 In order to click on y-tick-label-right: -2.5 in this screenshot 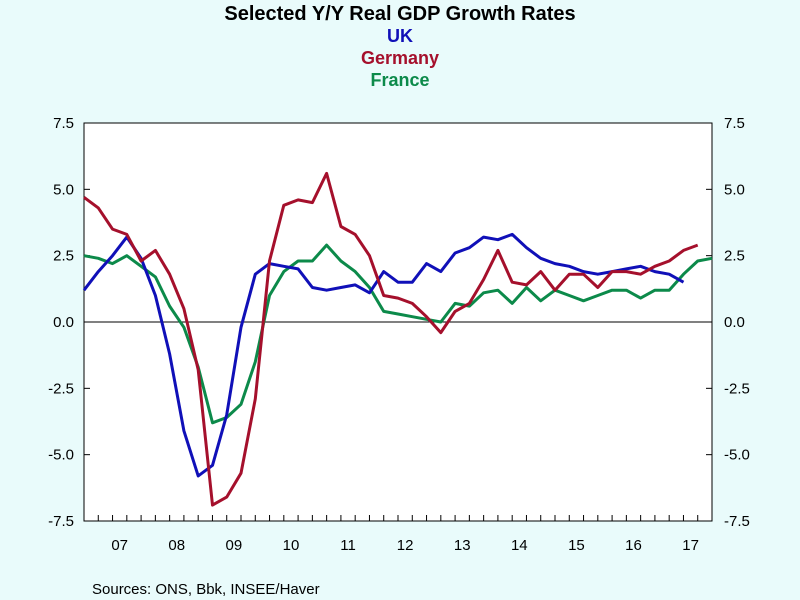, I will do `click(737, 388)`.